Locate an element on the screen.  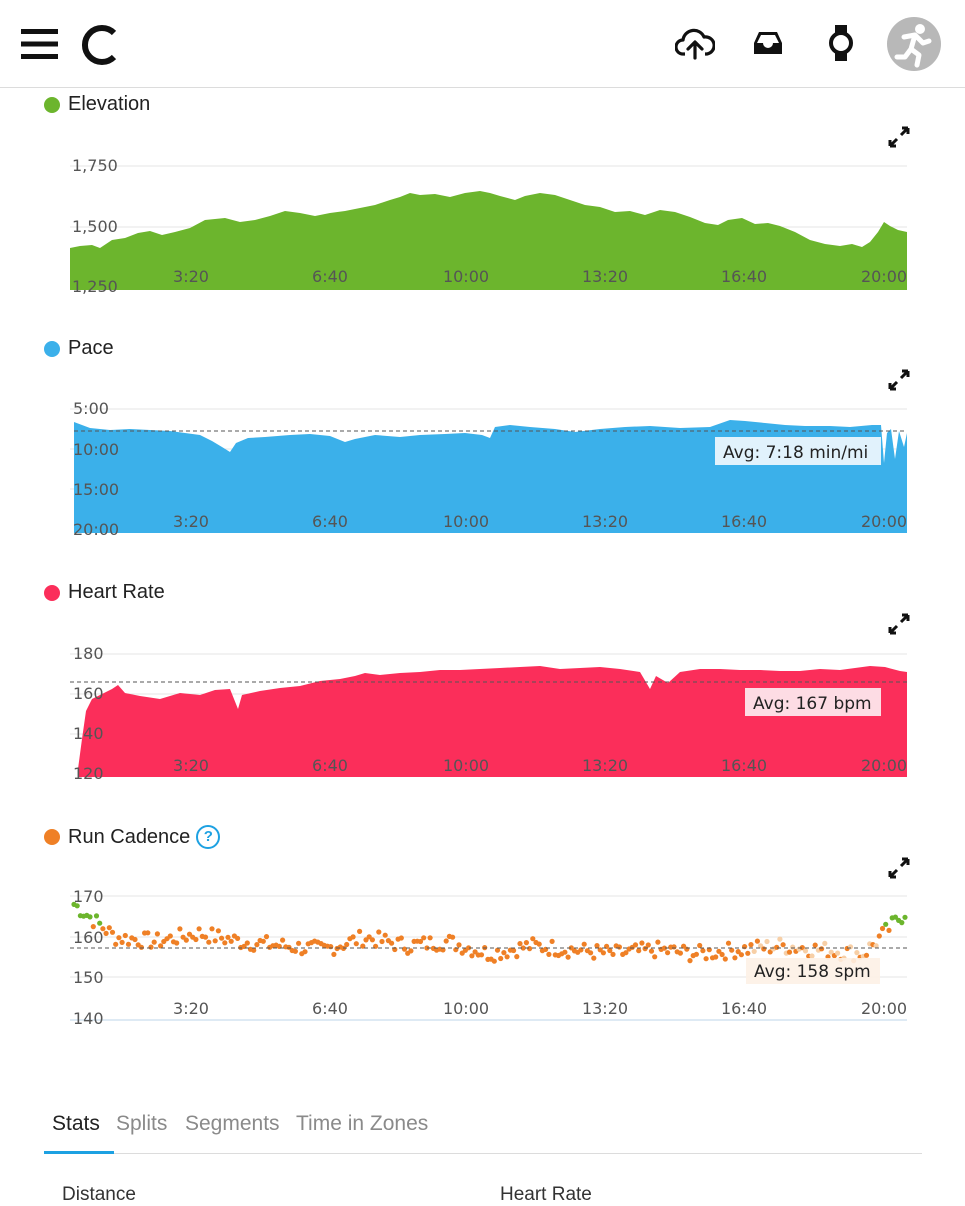
elevation-ytick: 1,500 is located at coordinates (95, 226).